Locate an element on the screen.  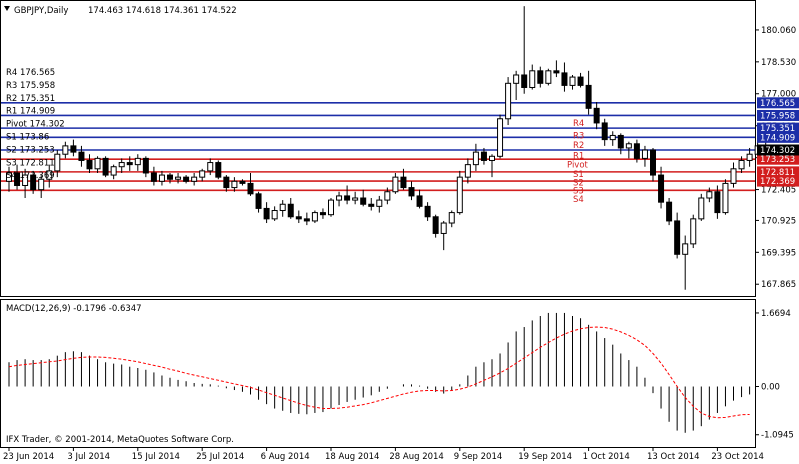
chevron-down-icon is located at coordinates (7, 8).